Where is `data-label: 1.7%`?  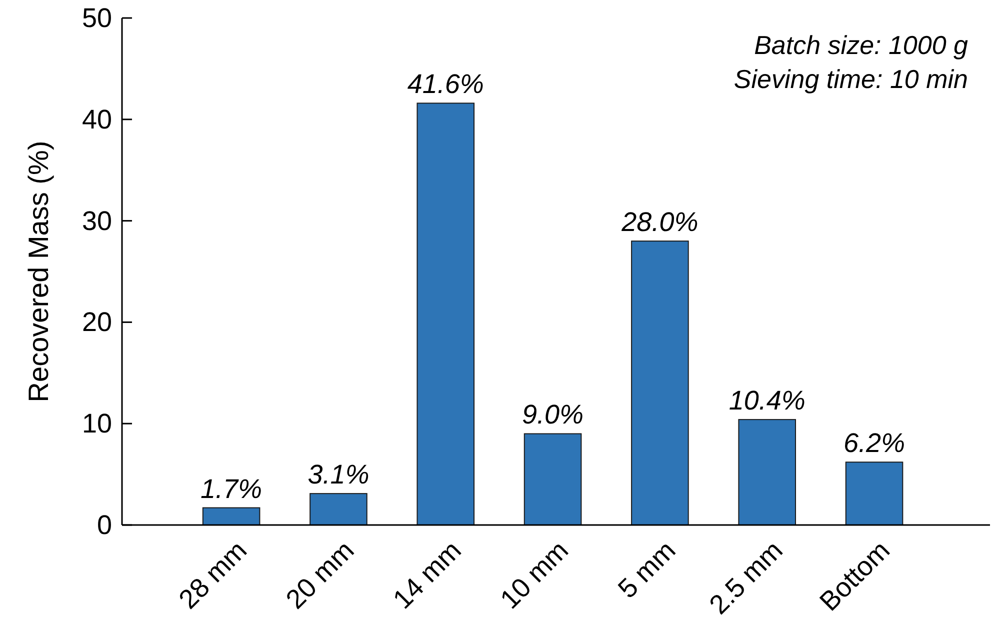 data-label: 1.7% is located at coordinates (231, 489).